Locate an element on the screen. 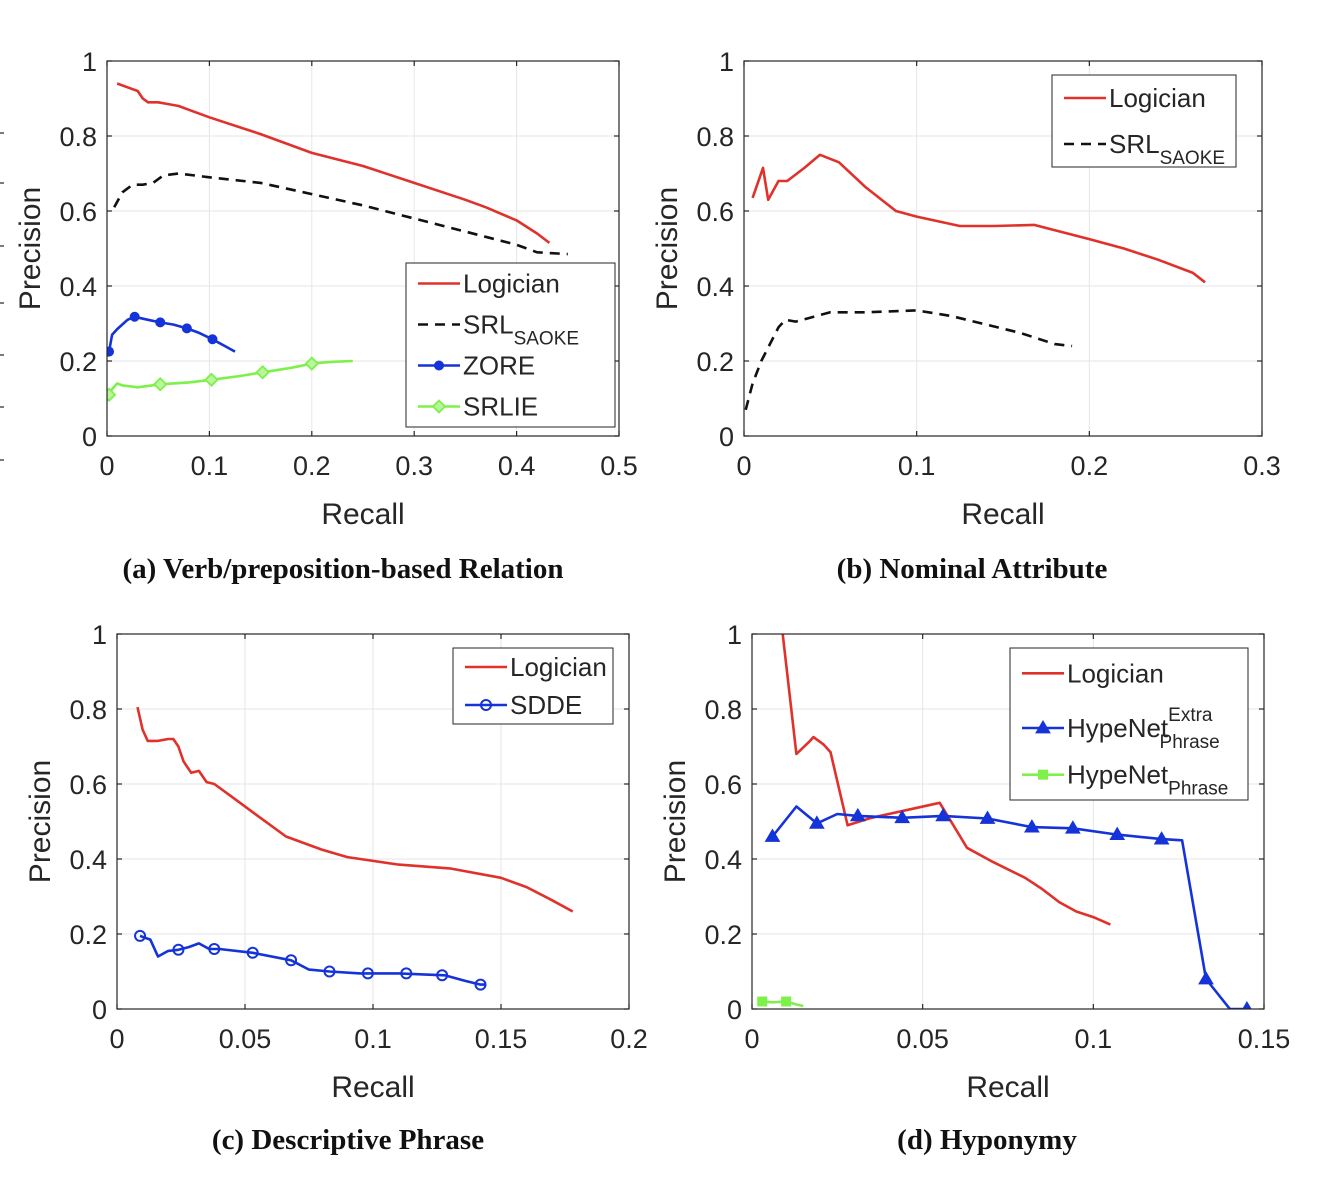 The height and width of the screenshot is (1184, 1324). legend-marker-hypenet-extra-phrase is located at coordinates (1043, 727).